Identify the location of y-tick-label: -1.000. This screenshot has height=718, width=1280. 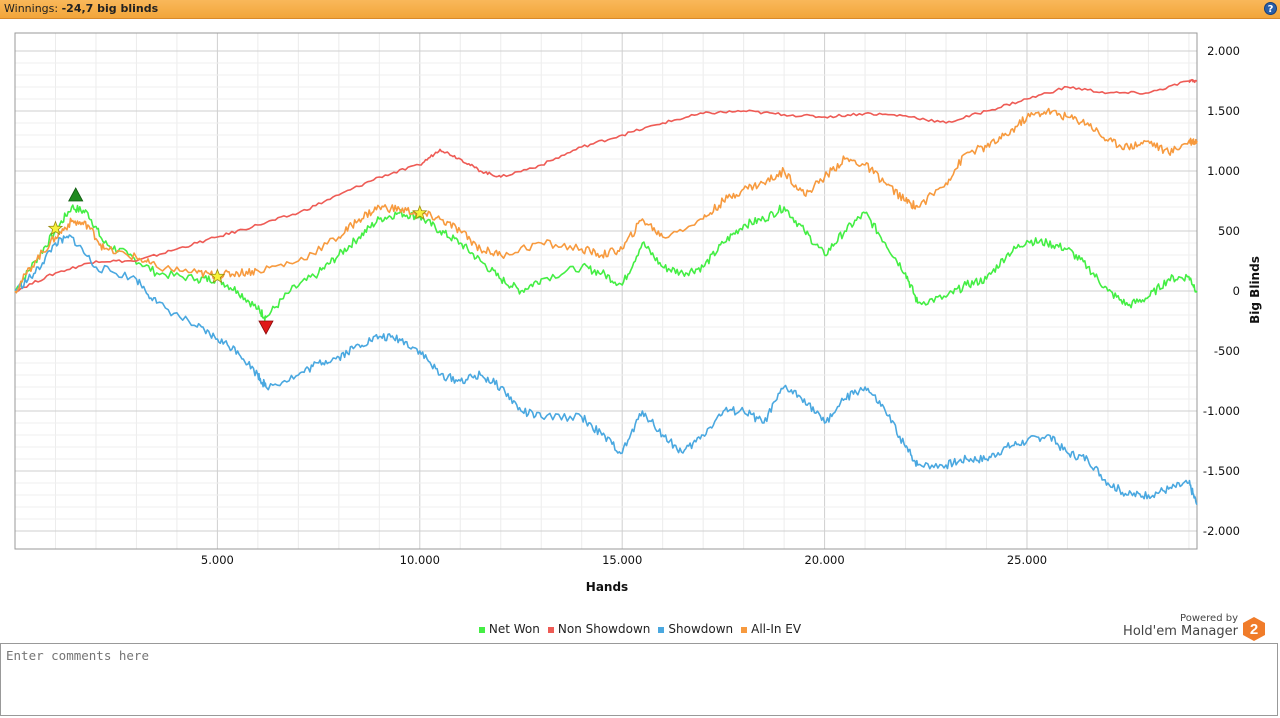
(1221, 411).